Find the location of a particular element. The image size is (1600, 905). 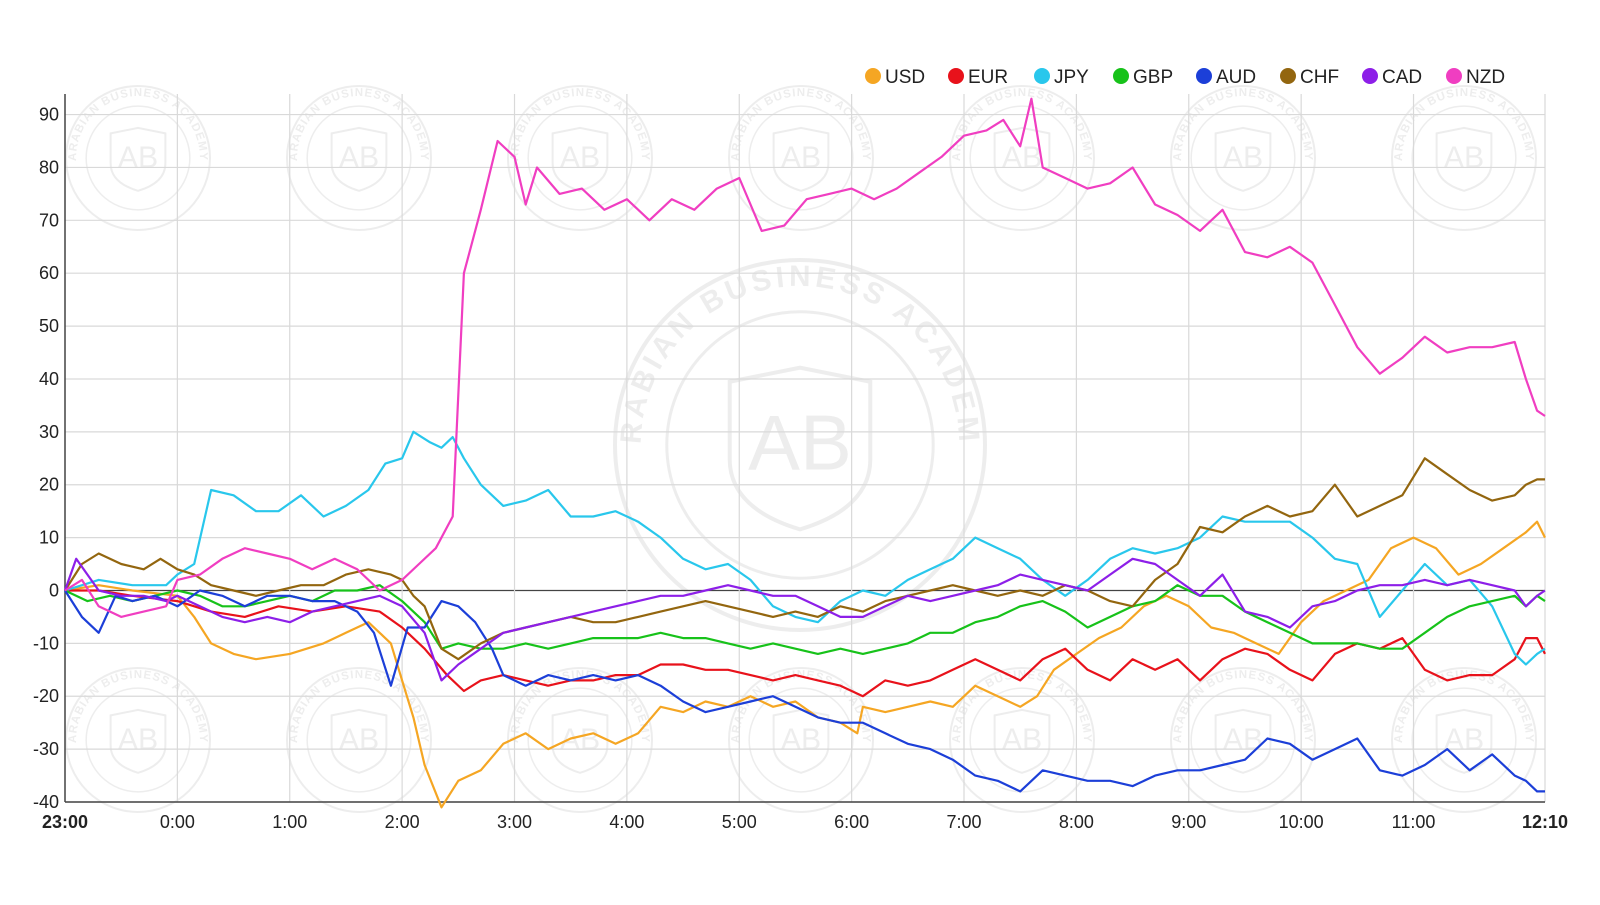

y-tick-label: -30 is located at coordinates (46, 749).